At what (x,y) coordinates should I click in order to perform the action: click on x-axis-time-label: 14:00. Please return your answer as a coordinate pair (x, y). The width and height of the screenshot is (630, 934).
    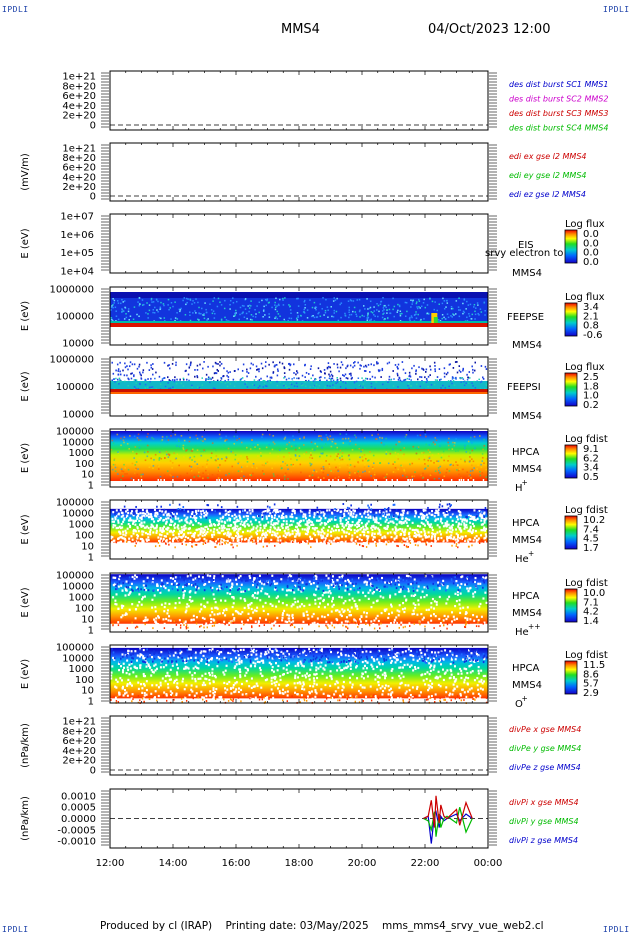
    Looking at the image, I should click on (173, 863).